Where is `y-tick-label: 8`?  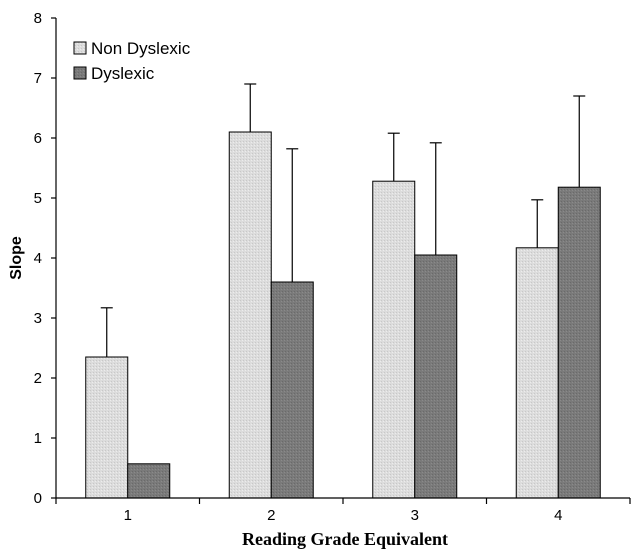
y-tick-label: 8 is located at coordinates (38, 18).